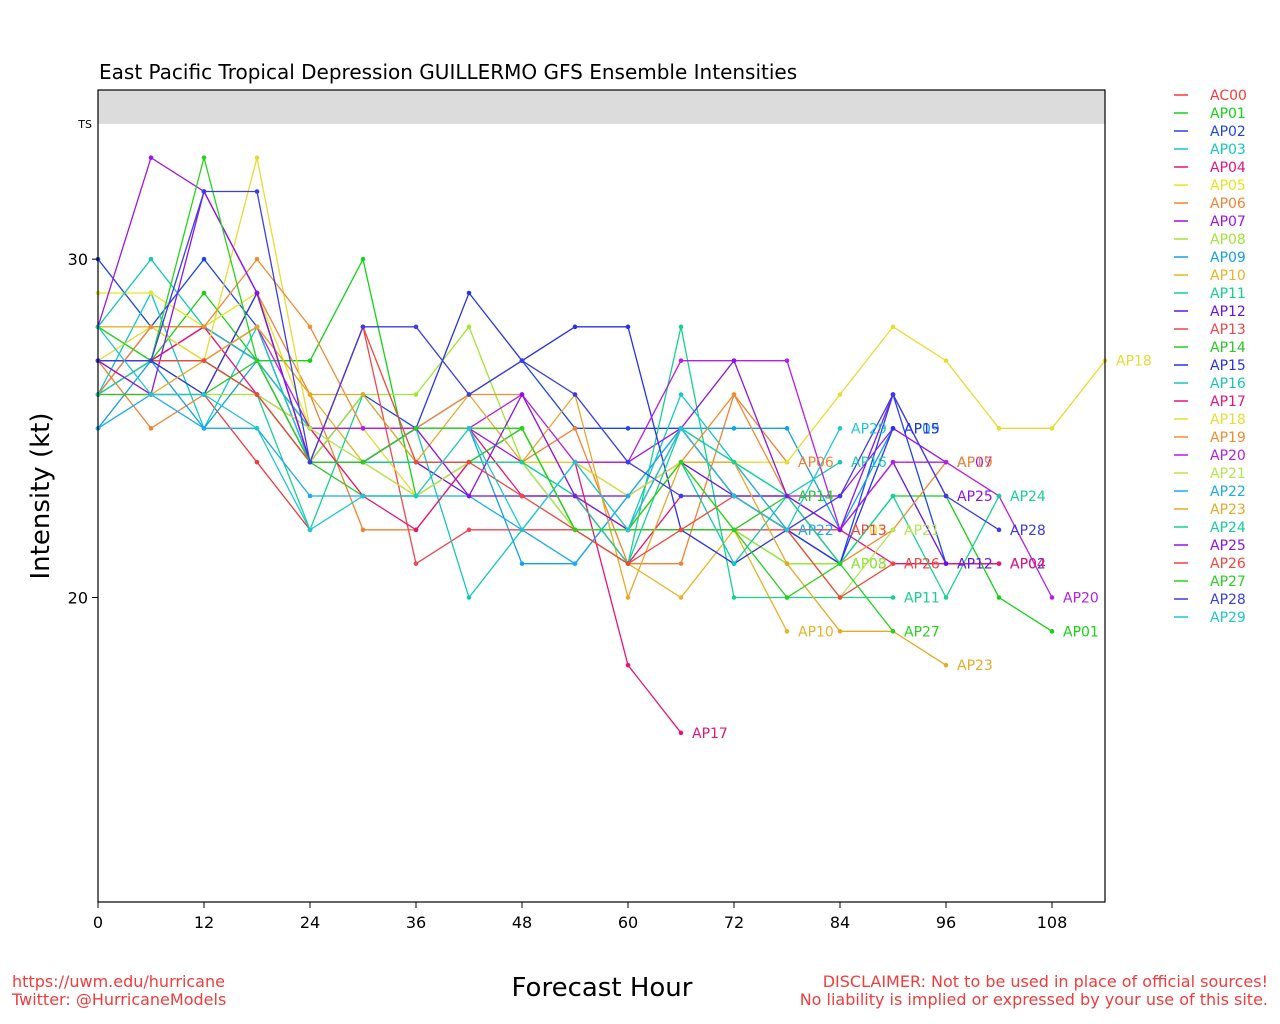  Describe the element at coordinates (628, 922) in the screenshot. I see `x-tick-label: 60` at that location.